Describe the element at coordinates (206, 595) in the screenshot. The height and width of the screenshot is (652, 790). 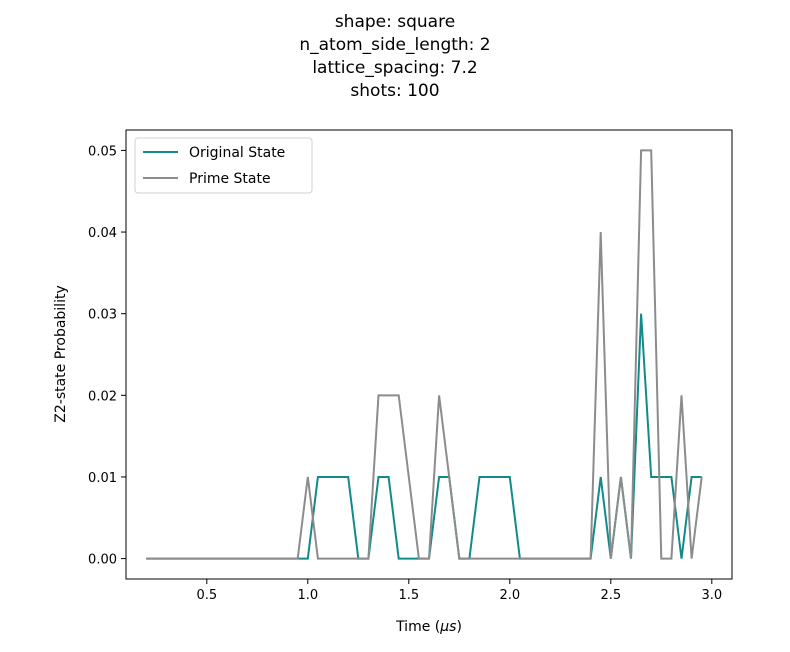
I see `x-tick-label: 0.5` at that location.